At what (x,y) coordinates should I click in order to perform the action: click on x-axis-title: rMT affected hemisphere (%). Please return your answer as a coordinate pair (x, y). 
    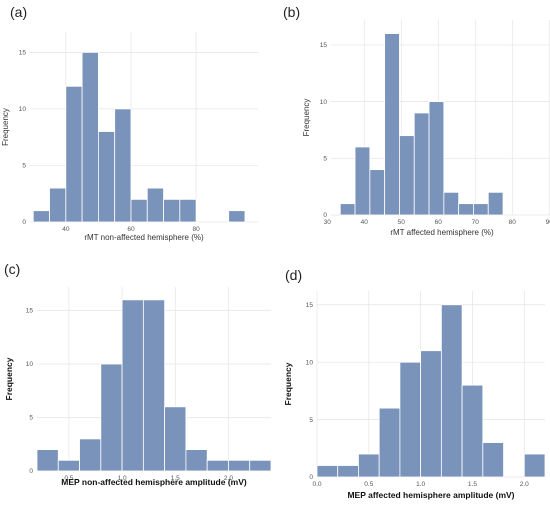
    Looking at the image, I should click on (442, 232).